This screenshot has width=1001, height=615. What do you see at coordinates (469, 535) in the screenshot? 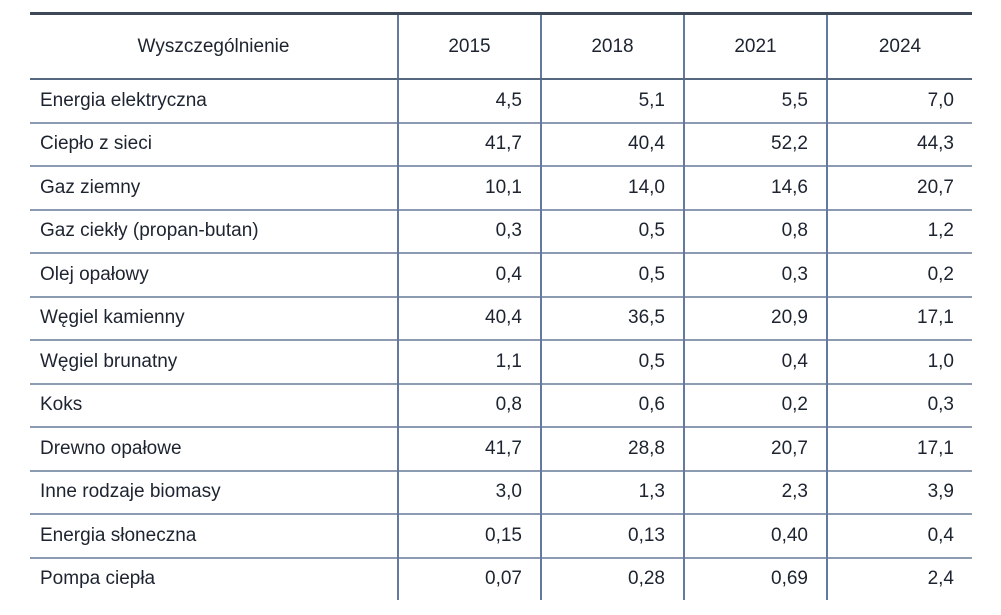
I see `cell-value: 0,15` at bounding box center [469, 535].